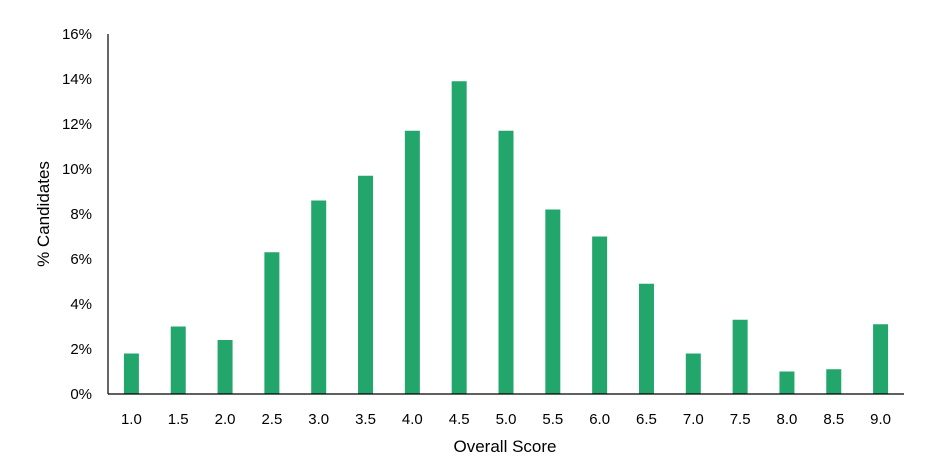  I want to click on bar-1.0, so click(131, 373).